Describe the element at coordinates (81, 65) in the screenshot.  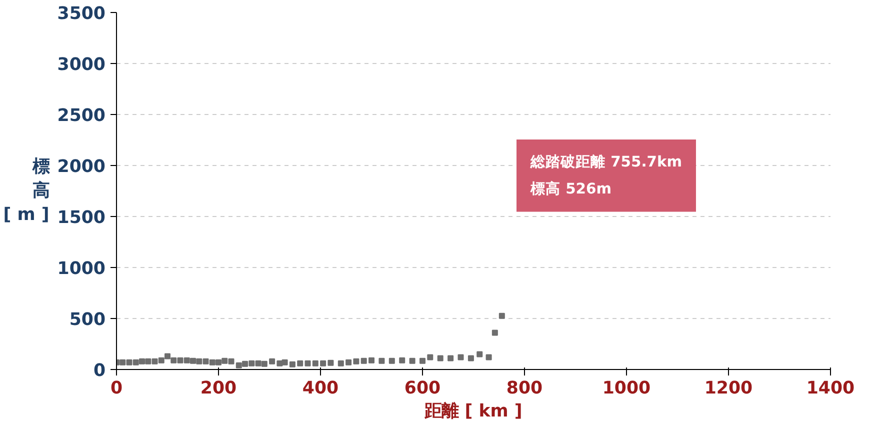
I see `y-tick-label: 3000` at that location.